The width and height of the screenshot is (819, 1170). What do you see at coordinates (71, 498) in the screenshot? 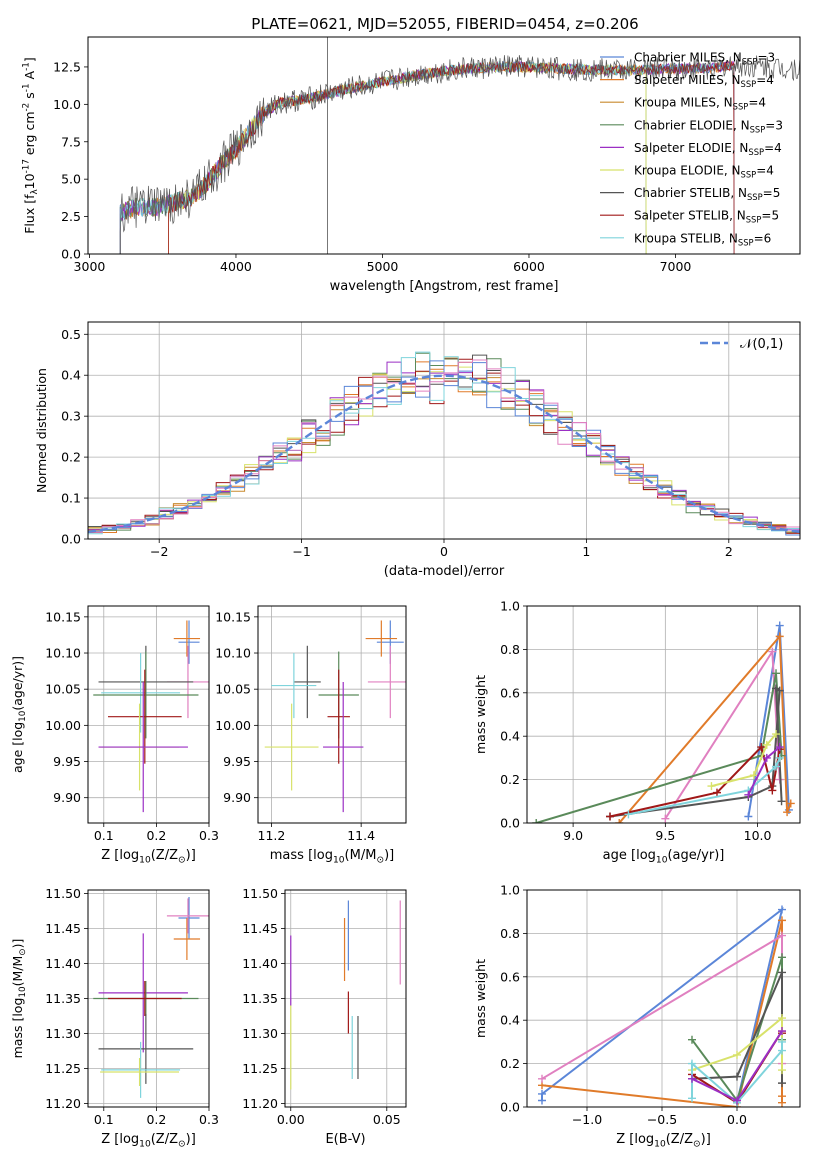
I see `y-tick-label: 0.1` at bounding box center [71, 498].